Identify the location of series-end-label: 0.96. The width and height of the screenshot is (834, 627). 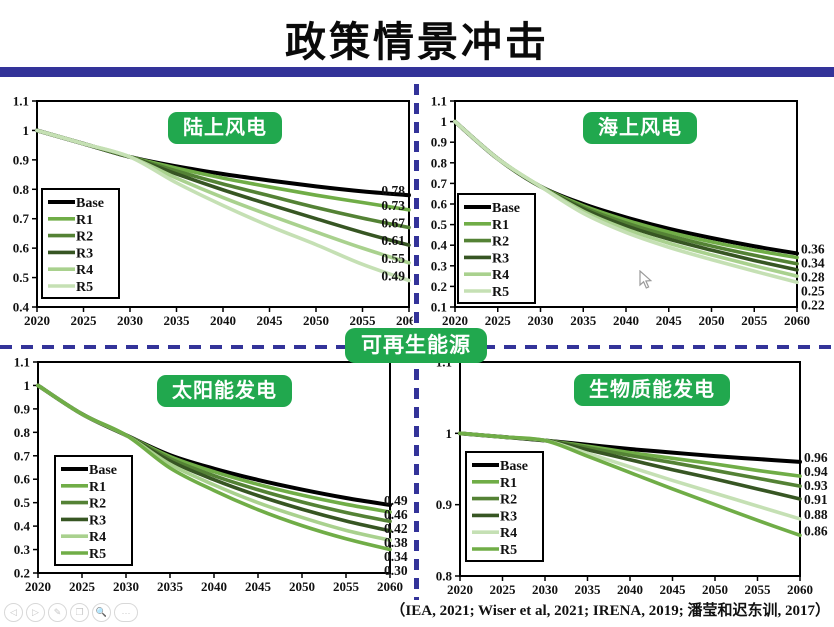
(816, 457).